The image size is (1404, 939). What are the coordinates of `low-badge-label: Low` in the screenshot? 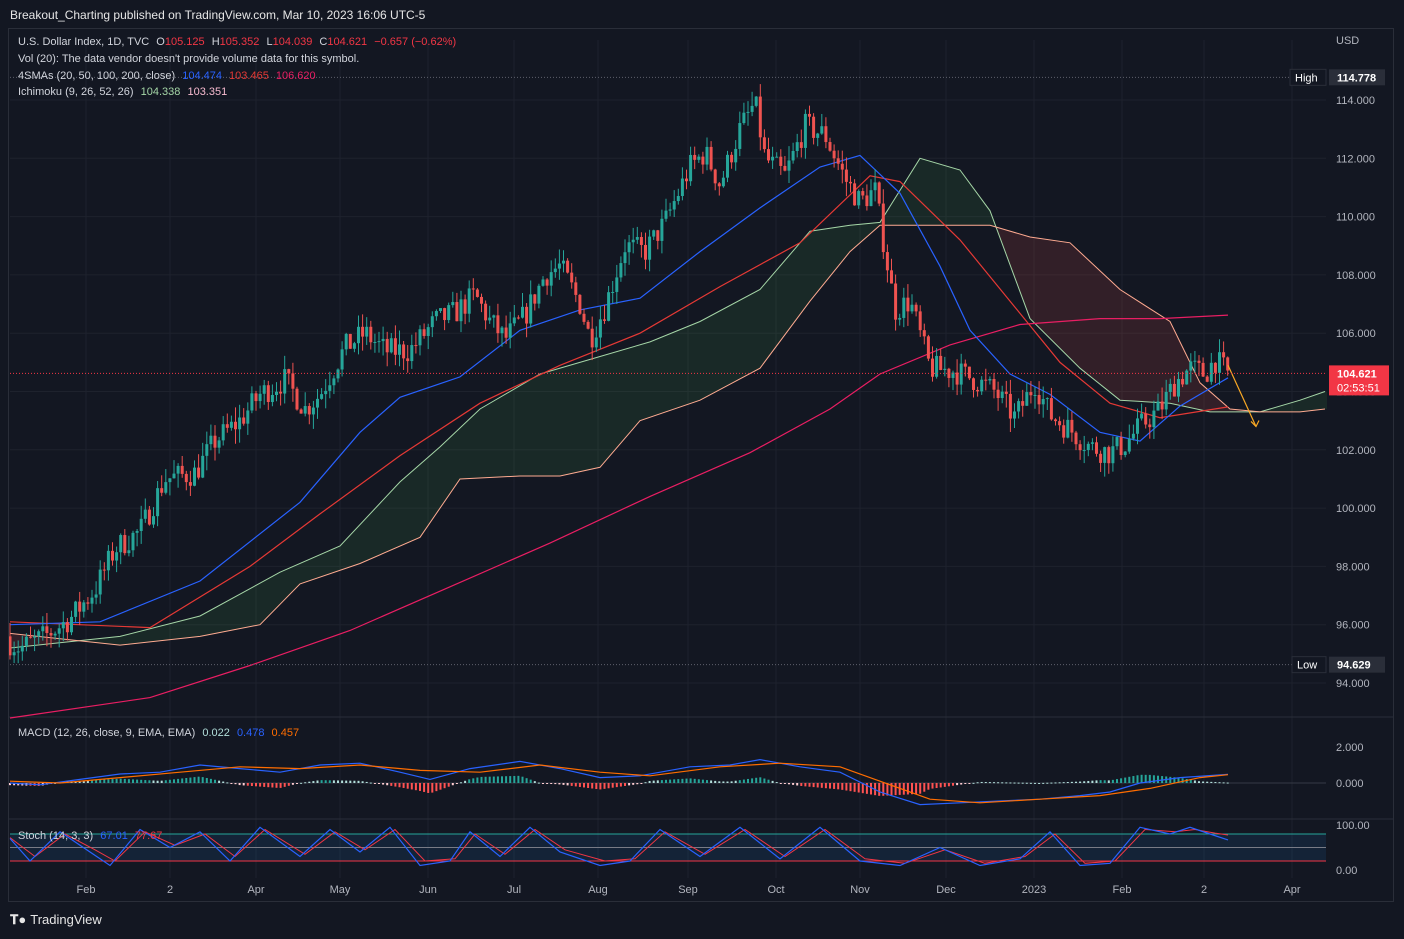 It's located at (1307, 666).